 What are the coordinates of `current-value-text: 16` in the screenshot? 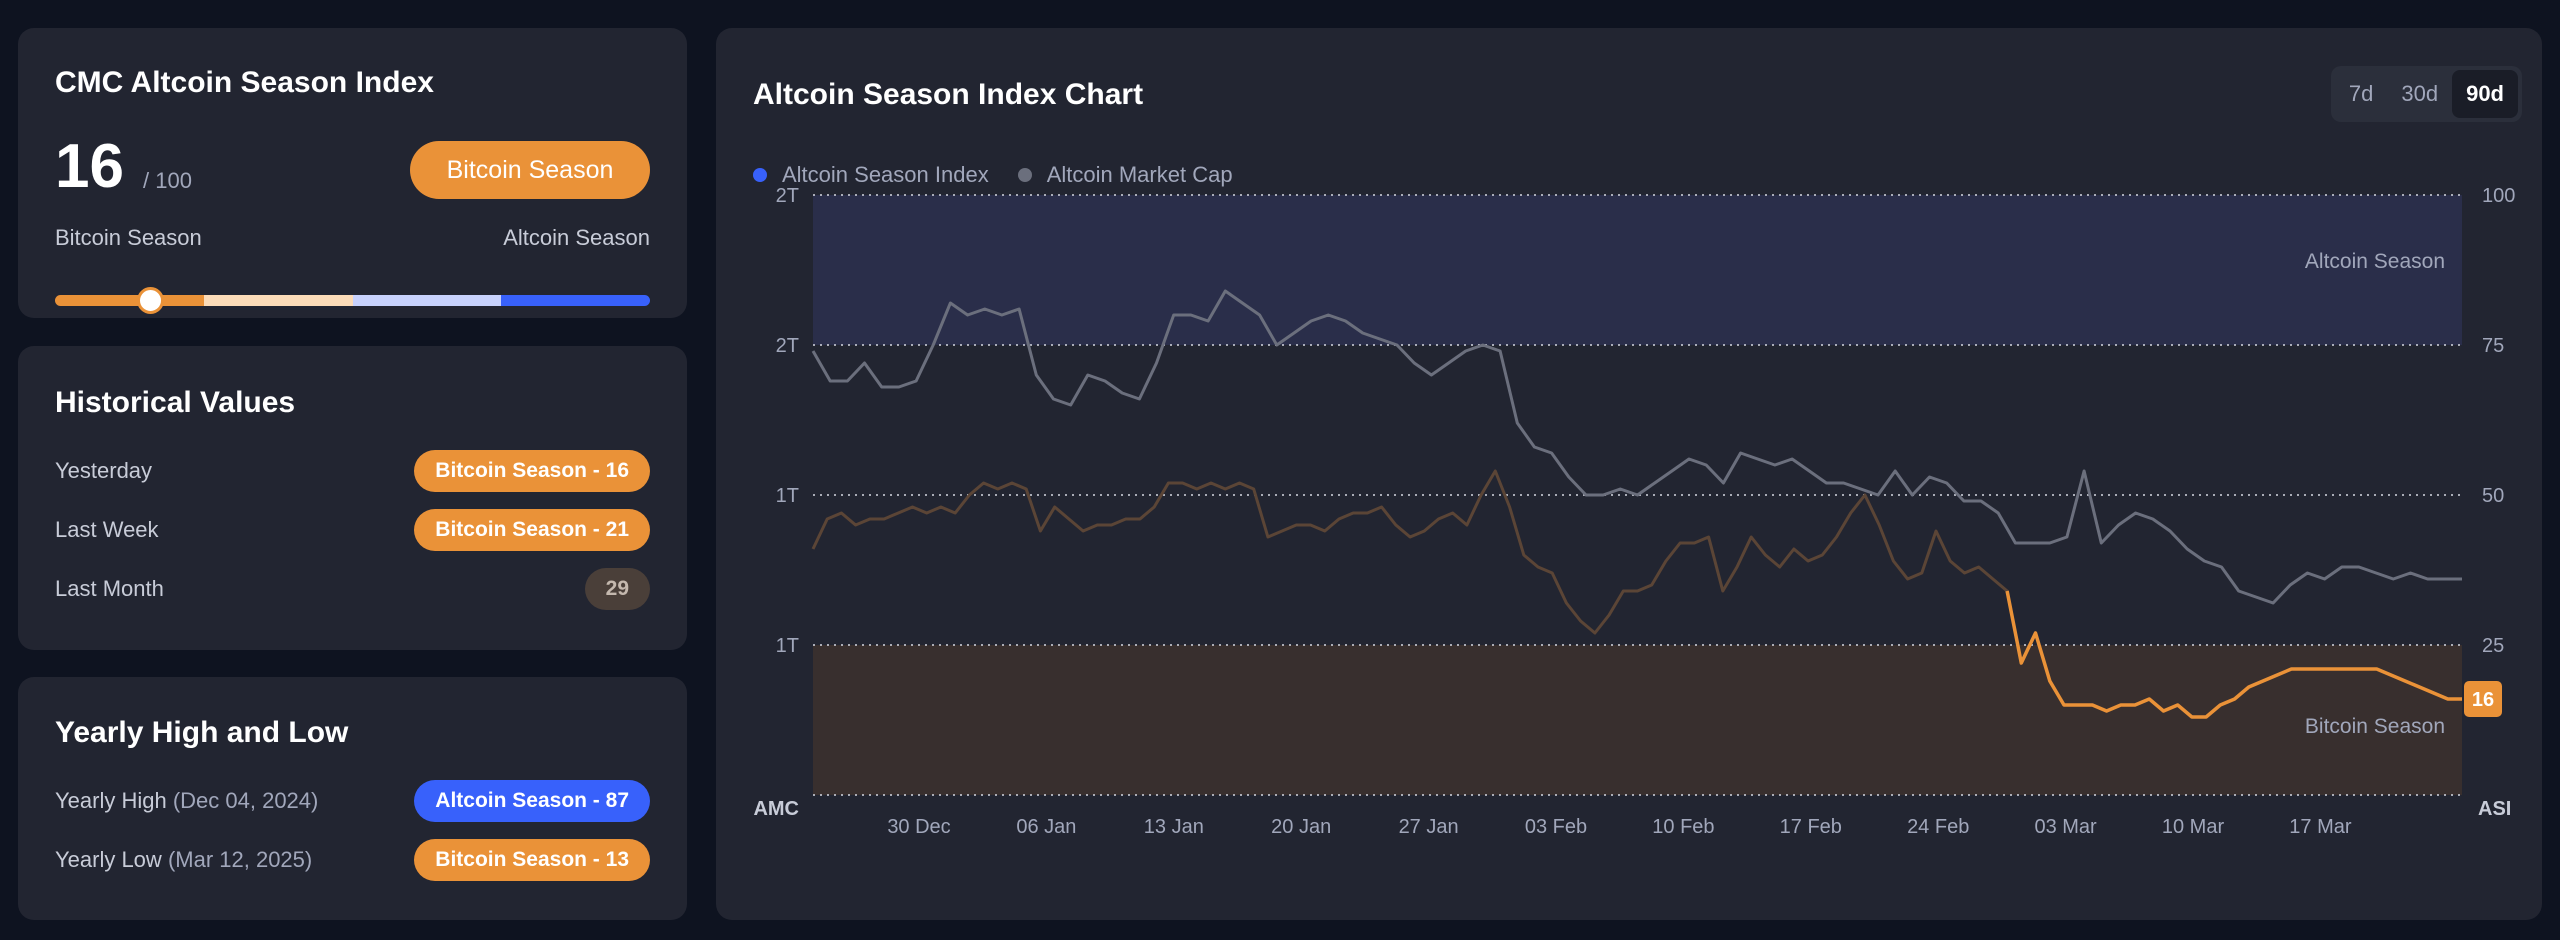 It's located at (2483, 700).